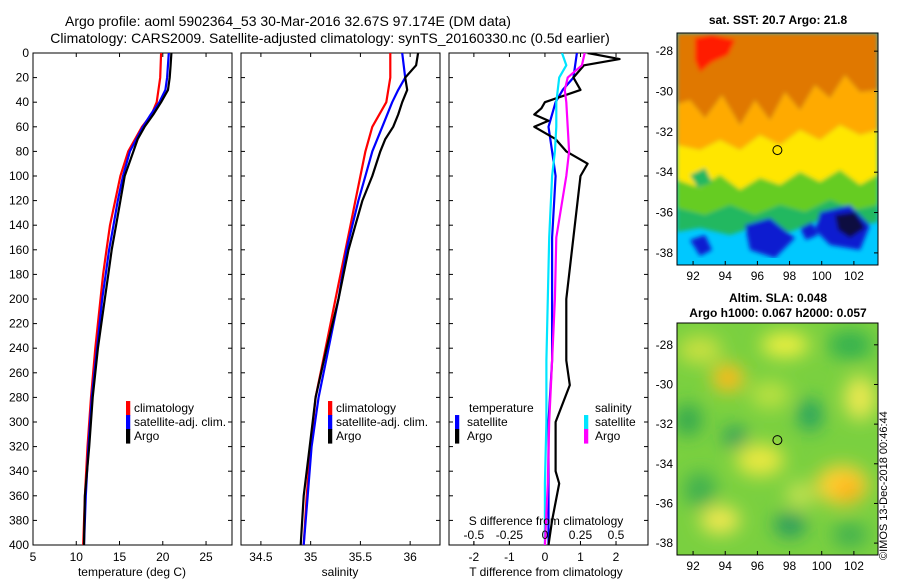 The width and height of the screenshot is (900, 580). What do you see at coordinates (726, 566) in the screenshot?
I see `map-x-tick-label: 94` at bounding box center [726, 566].